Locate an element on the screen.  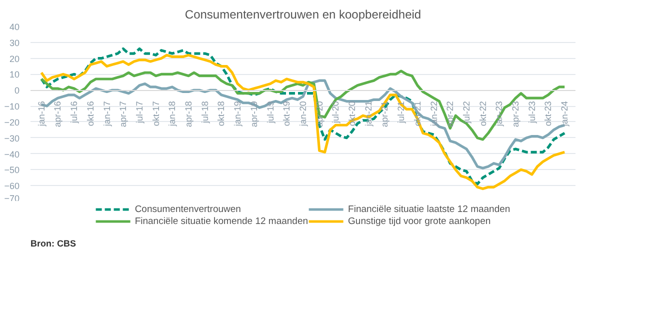
x-tick-label: okt-23 is located at coordinates (548, 113).